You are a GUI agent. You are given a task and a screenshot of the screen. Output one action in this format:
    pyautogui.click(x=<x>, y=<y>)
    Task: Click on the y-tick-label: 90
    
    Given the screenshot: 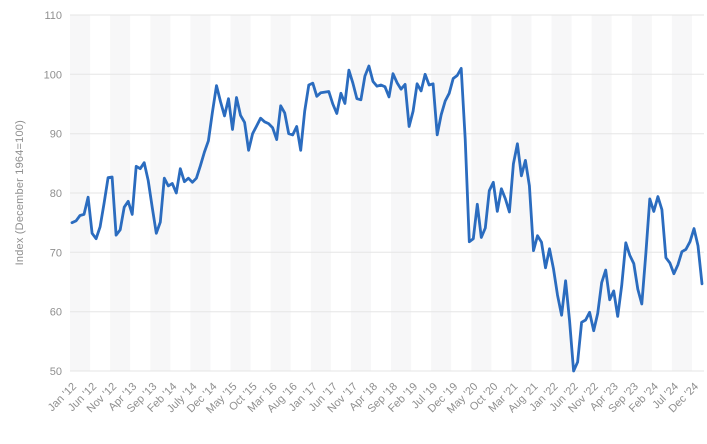 What is the action you would take?
    pyautogui.click(x=56, y=135)
    